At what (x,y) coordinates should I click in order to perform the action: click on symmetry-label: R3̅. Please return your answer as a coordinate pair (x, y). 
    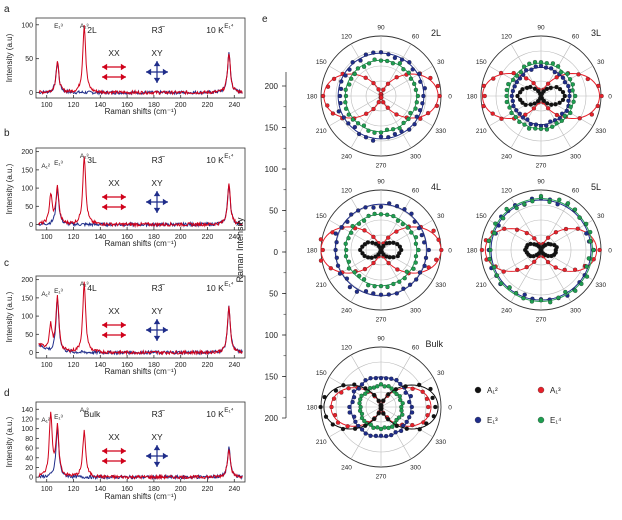
    Looking at the image, I should click on (159, 288).